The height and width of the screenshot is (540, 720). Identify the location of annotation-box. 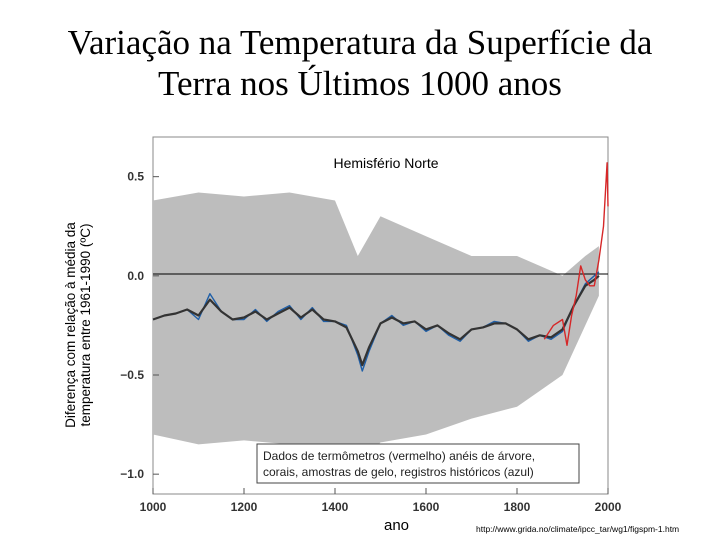
(418, 463).